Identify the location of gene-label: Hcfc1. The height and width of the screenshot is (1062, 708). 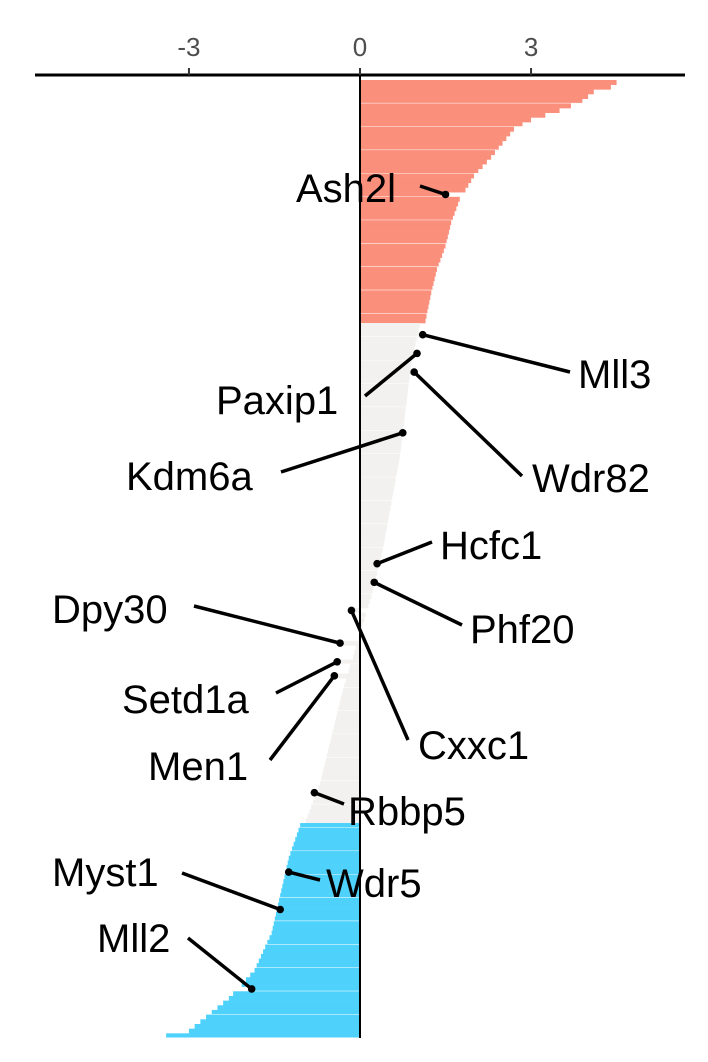
(491, 546).